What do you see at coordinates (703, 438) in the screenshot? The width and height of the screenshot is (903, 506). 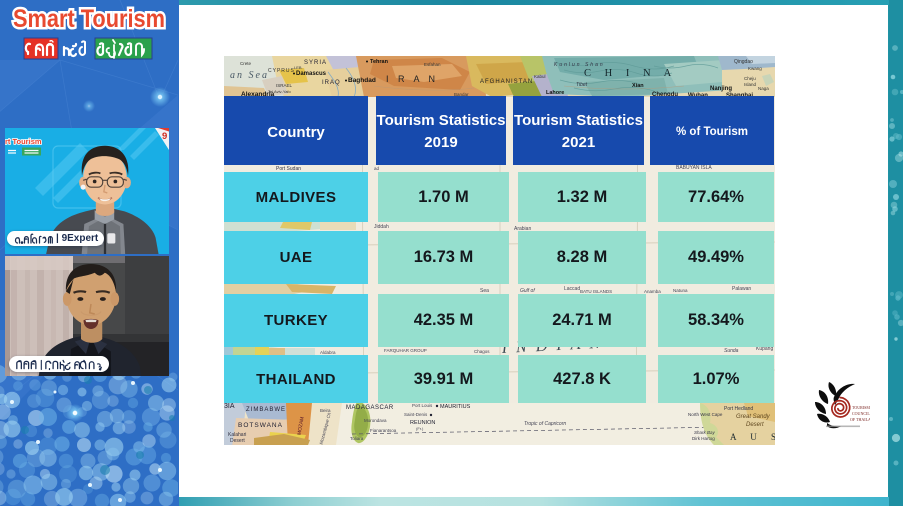 I see `svg-text: Dirk Hartog` at bounding box center [703, 438].